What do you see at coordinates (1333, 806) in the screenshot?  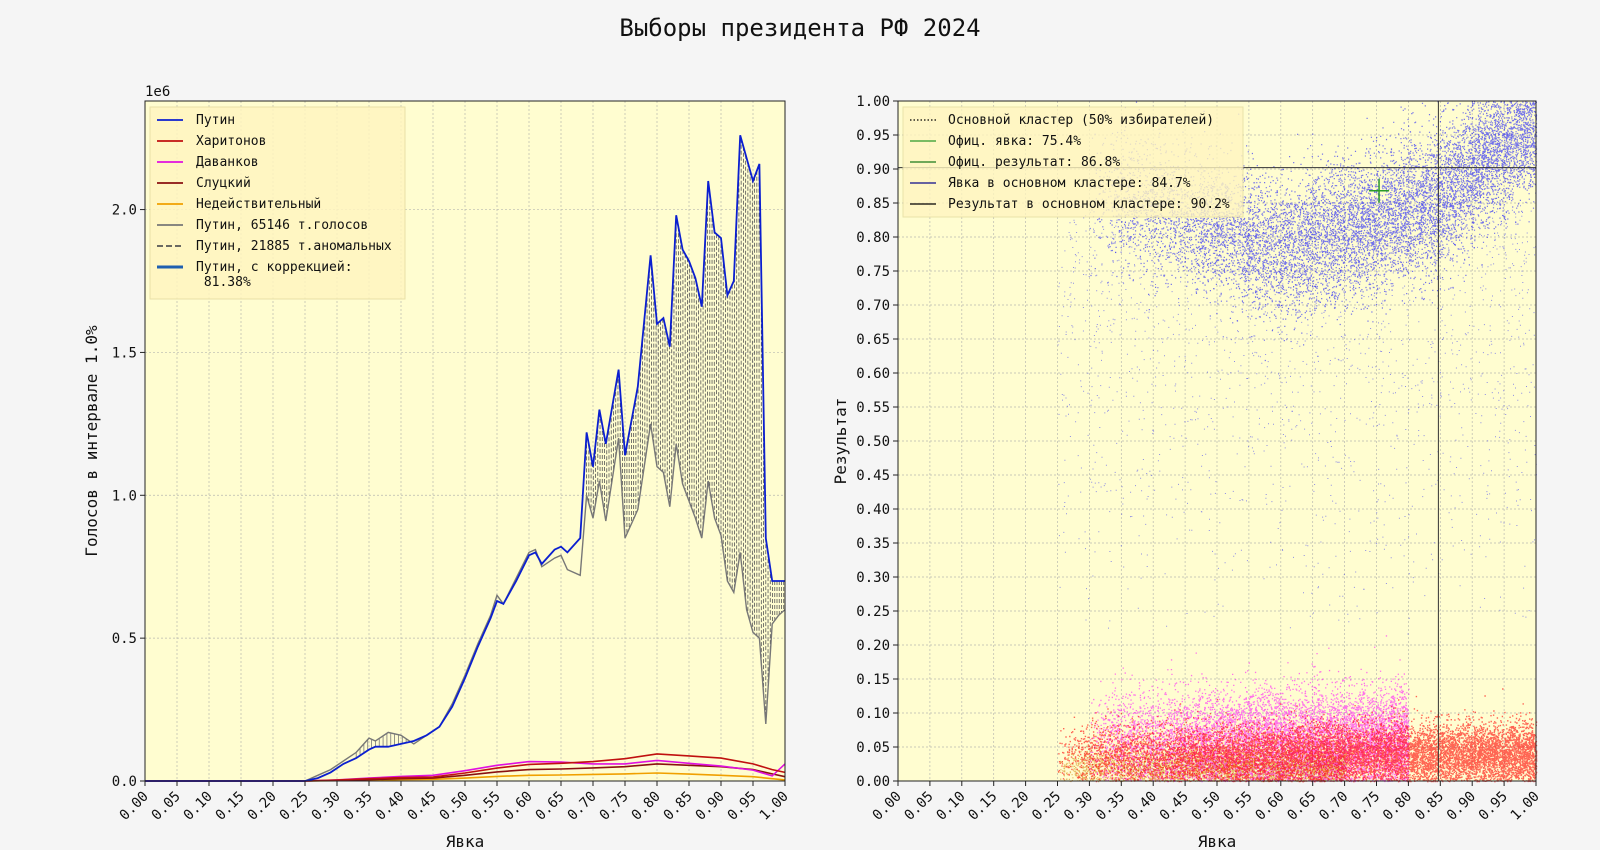 I see `r-x-tick-label: 0.70` at bounding box center [1333, 806].